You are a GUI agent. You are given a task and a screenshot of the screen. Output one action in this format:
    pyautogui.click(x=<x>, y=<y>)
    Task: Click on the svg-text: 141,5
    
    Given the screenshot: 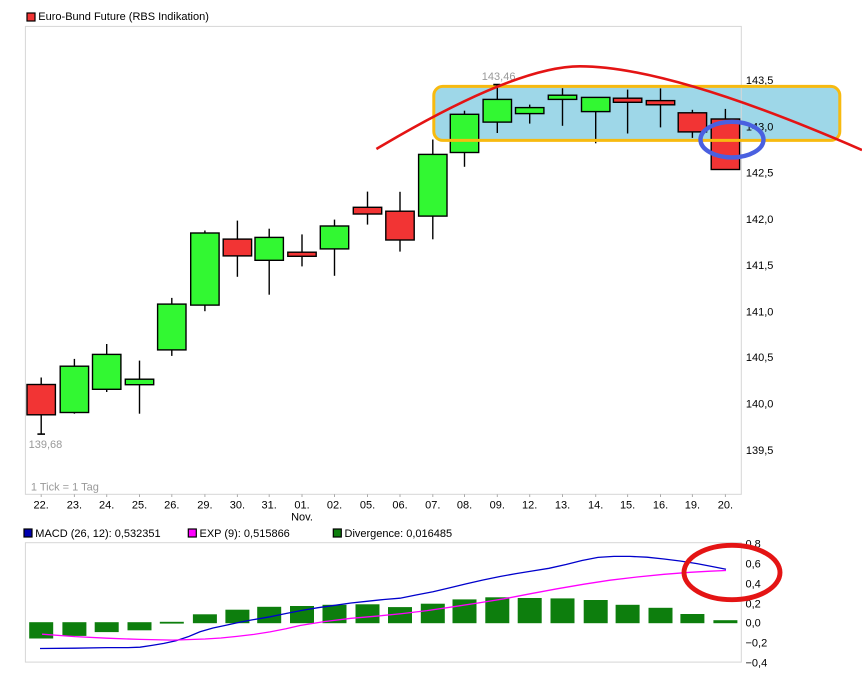 What is the action you would take?
    pyautogui.click(x=760, y=266)
    